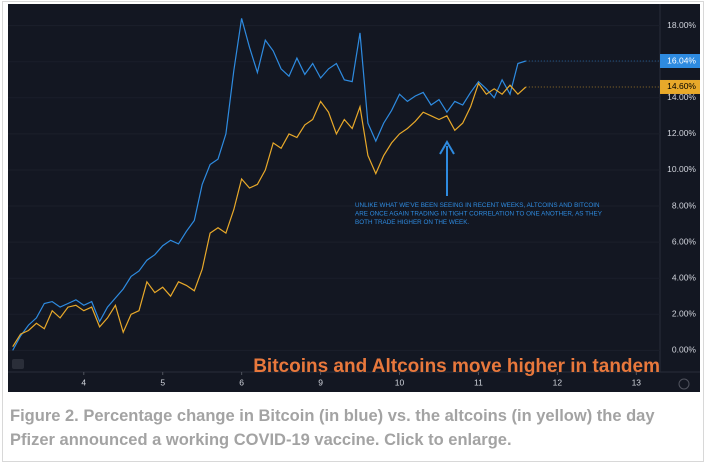 Image resolution: width=708 pixels, height=465 pixels. What do you see at coordinates (478, 382) in the screenshot?
I see `x-tick-label: 11` at bounding box center [478, 382].